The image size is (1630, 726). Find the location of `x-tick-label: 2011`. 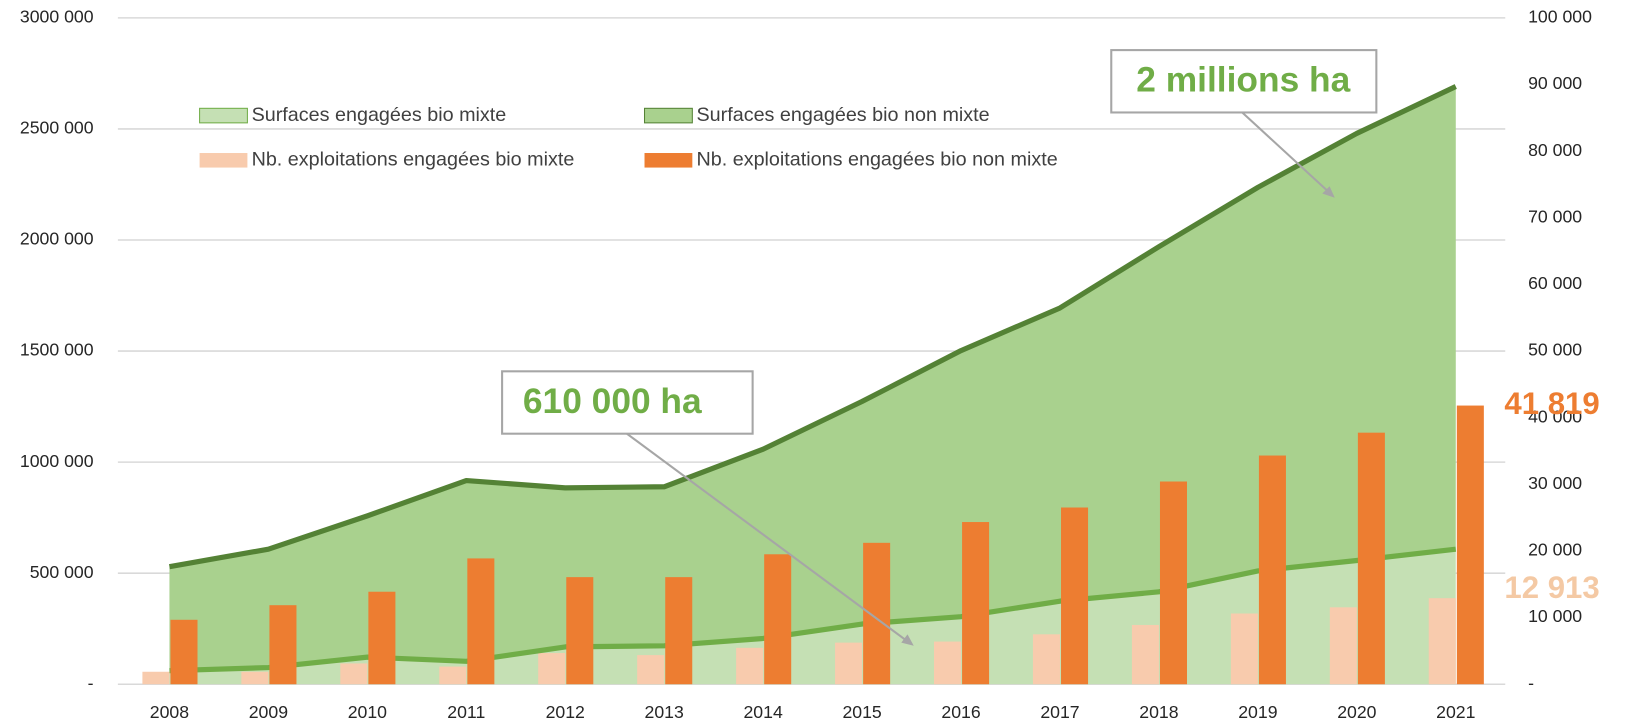

x-tick-label: 2011 is located at coordinates (466, 712).